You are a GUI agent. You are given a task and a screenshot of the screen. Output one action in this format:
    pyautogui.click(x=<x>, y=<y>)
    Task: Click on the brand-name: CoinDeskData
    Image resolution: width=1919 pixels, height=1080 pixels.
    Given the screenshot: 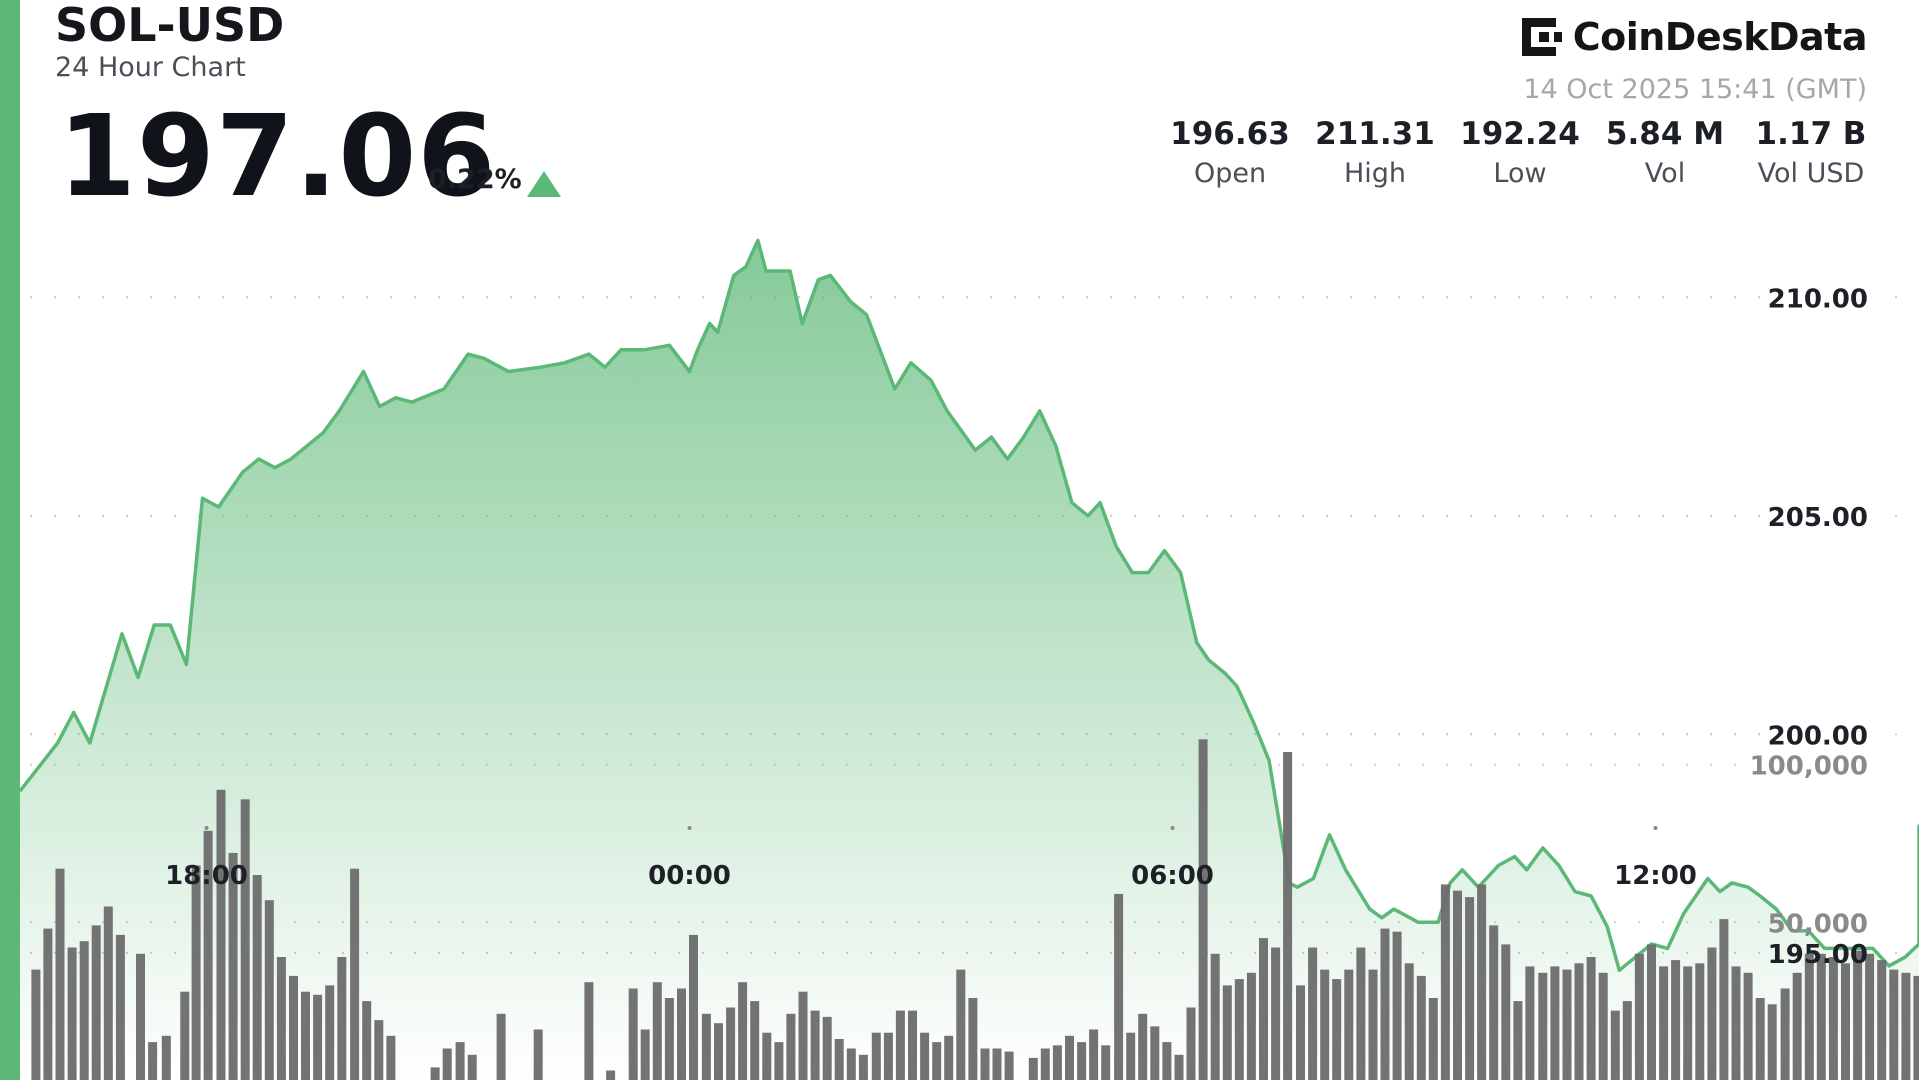 What is the action you would take?
    pyautogui.click(x=1720, y=37)
    